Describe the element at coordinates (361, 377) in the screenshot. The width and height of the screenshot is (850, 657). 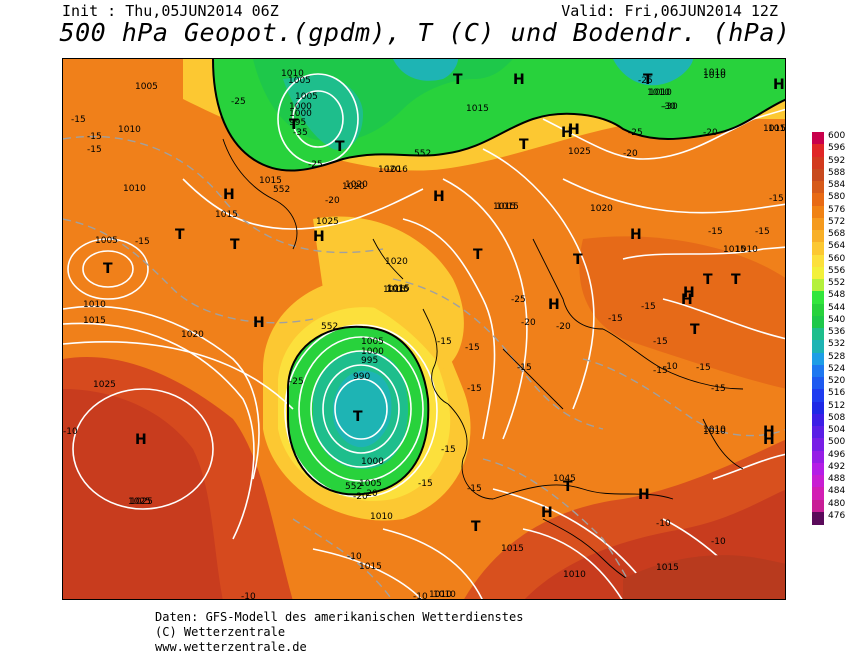
I see `isobar-label: 990` at that location.